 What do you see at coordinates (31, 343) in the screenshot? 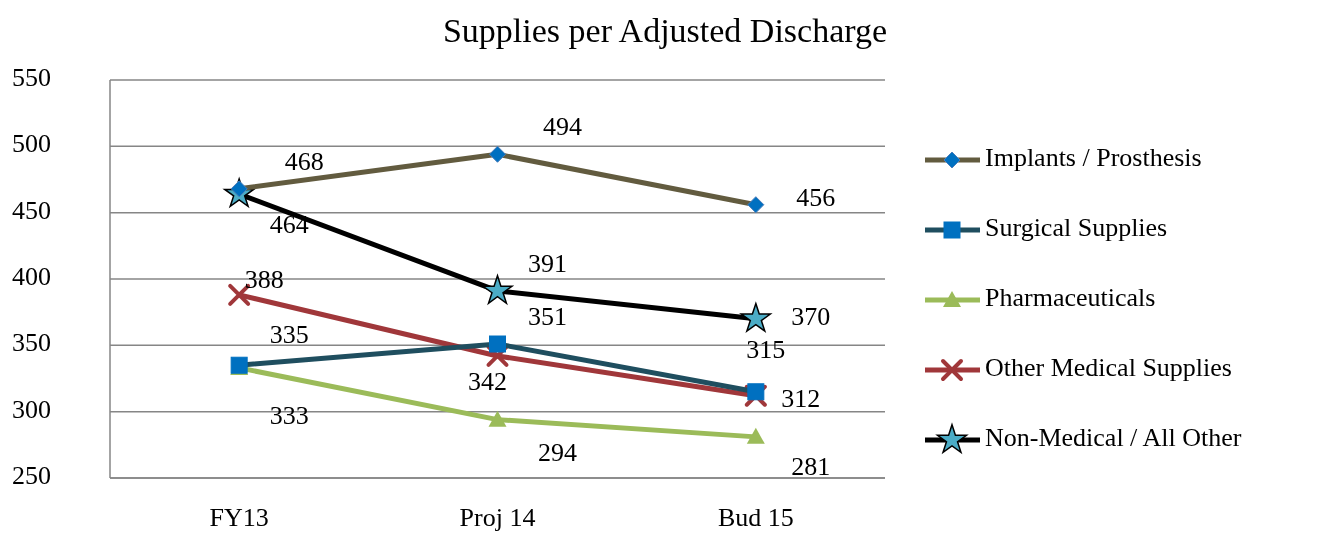
I see `y-tick-label: 350` at bounding box center [31, 343].